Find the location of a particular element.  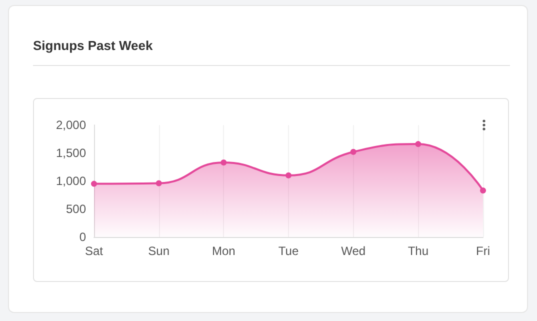

chart-title: Signups Past Week is located at coordinates (93, 45).